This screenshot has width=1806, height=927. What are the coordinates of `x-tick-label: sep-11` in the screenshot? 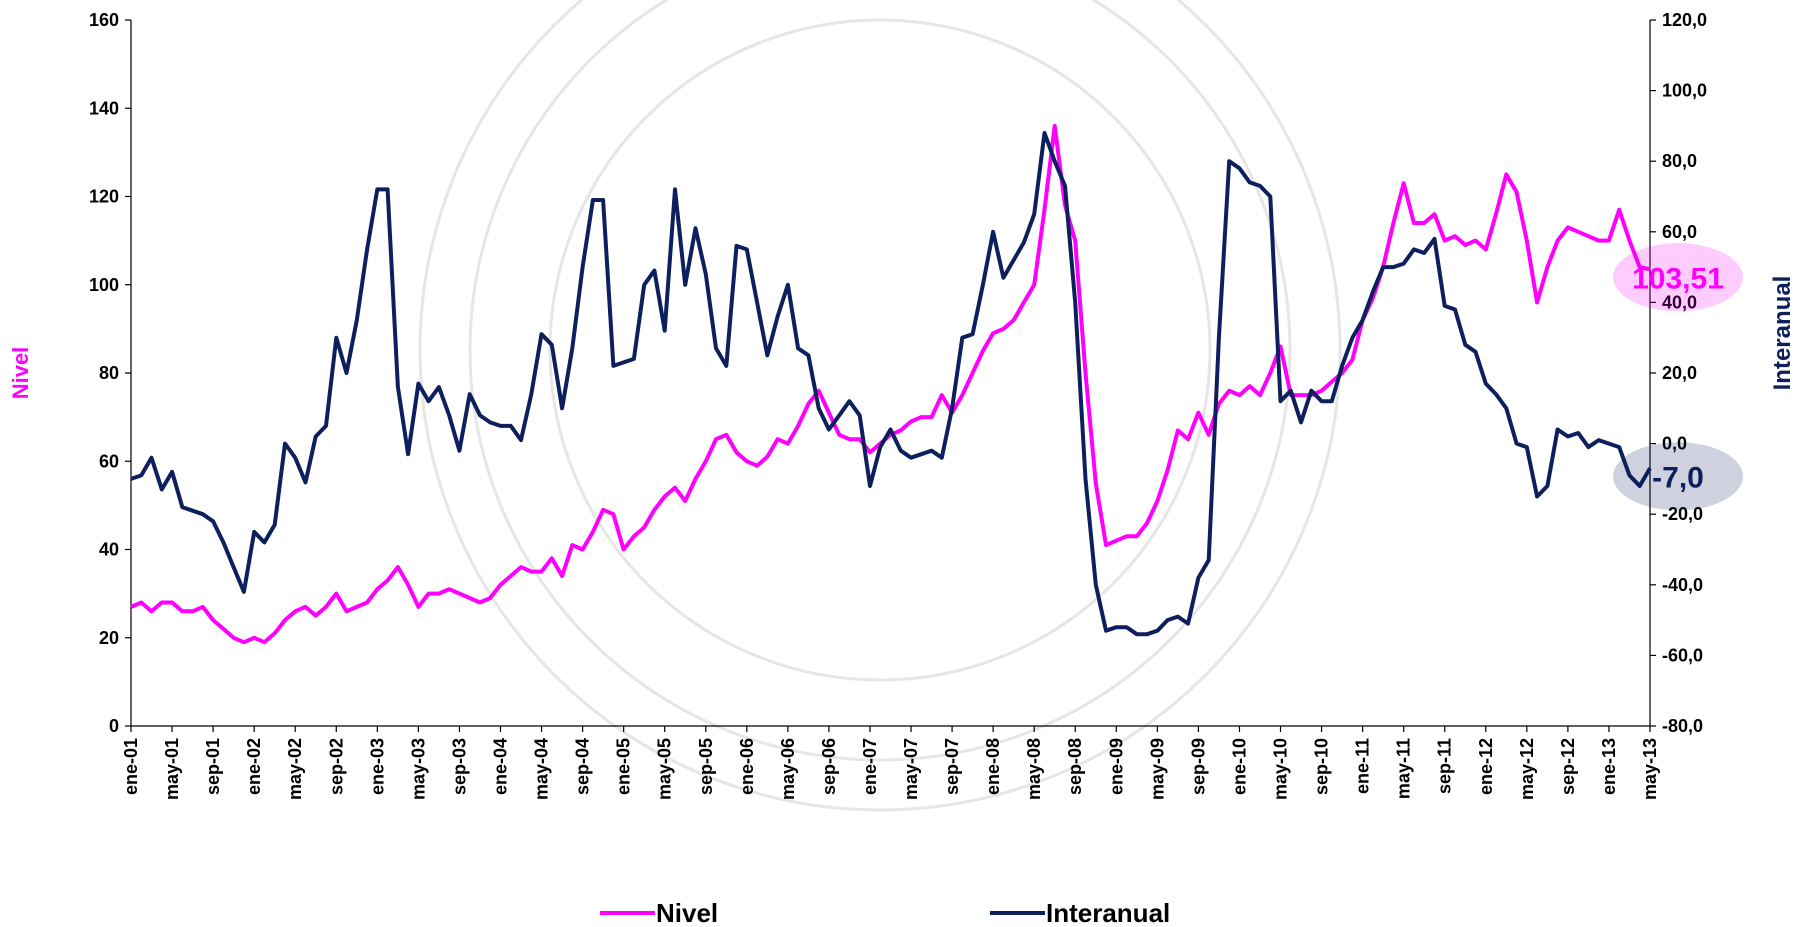 It's located at (1445, 766).